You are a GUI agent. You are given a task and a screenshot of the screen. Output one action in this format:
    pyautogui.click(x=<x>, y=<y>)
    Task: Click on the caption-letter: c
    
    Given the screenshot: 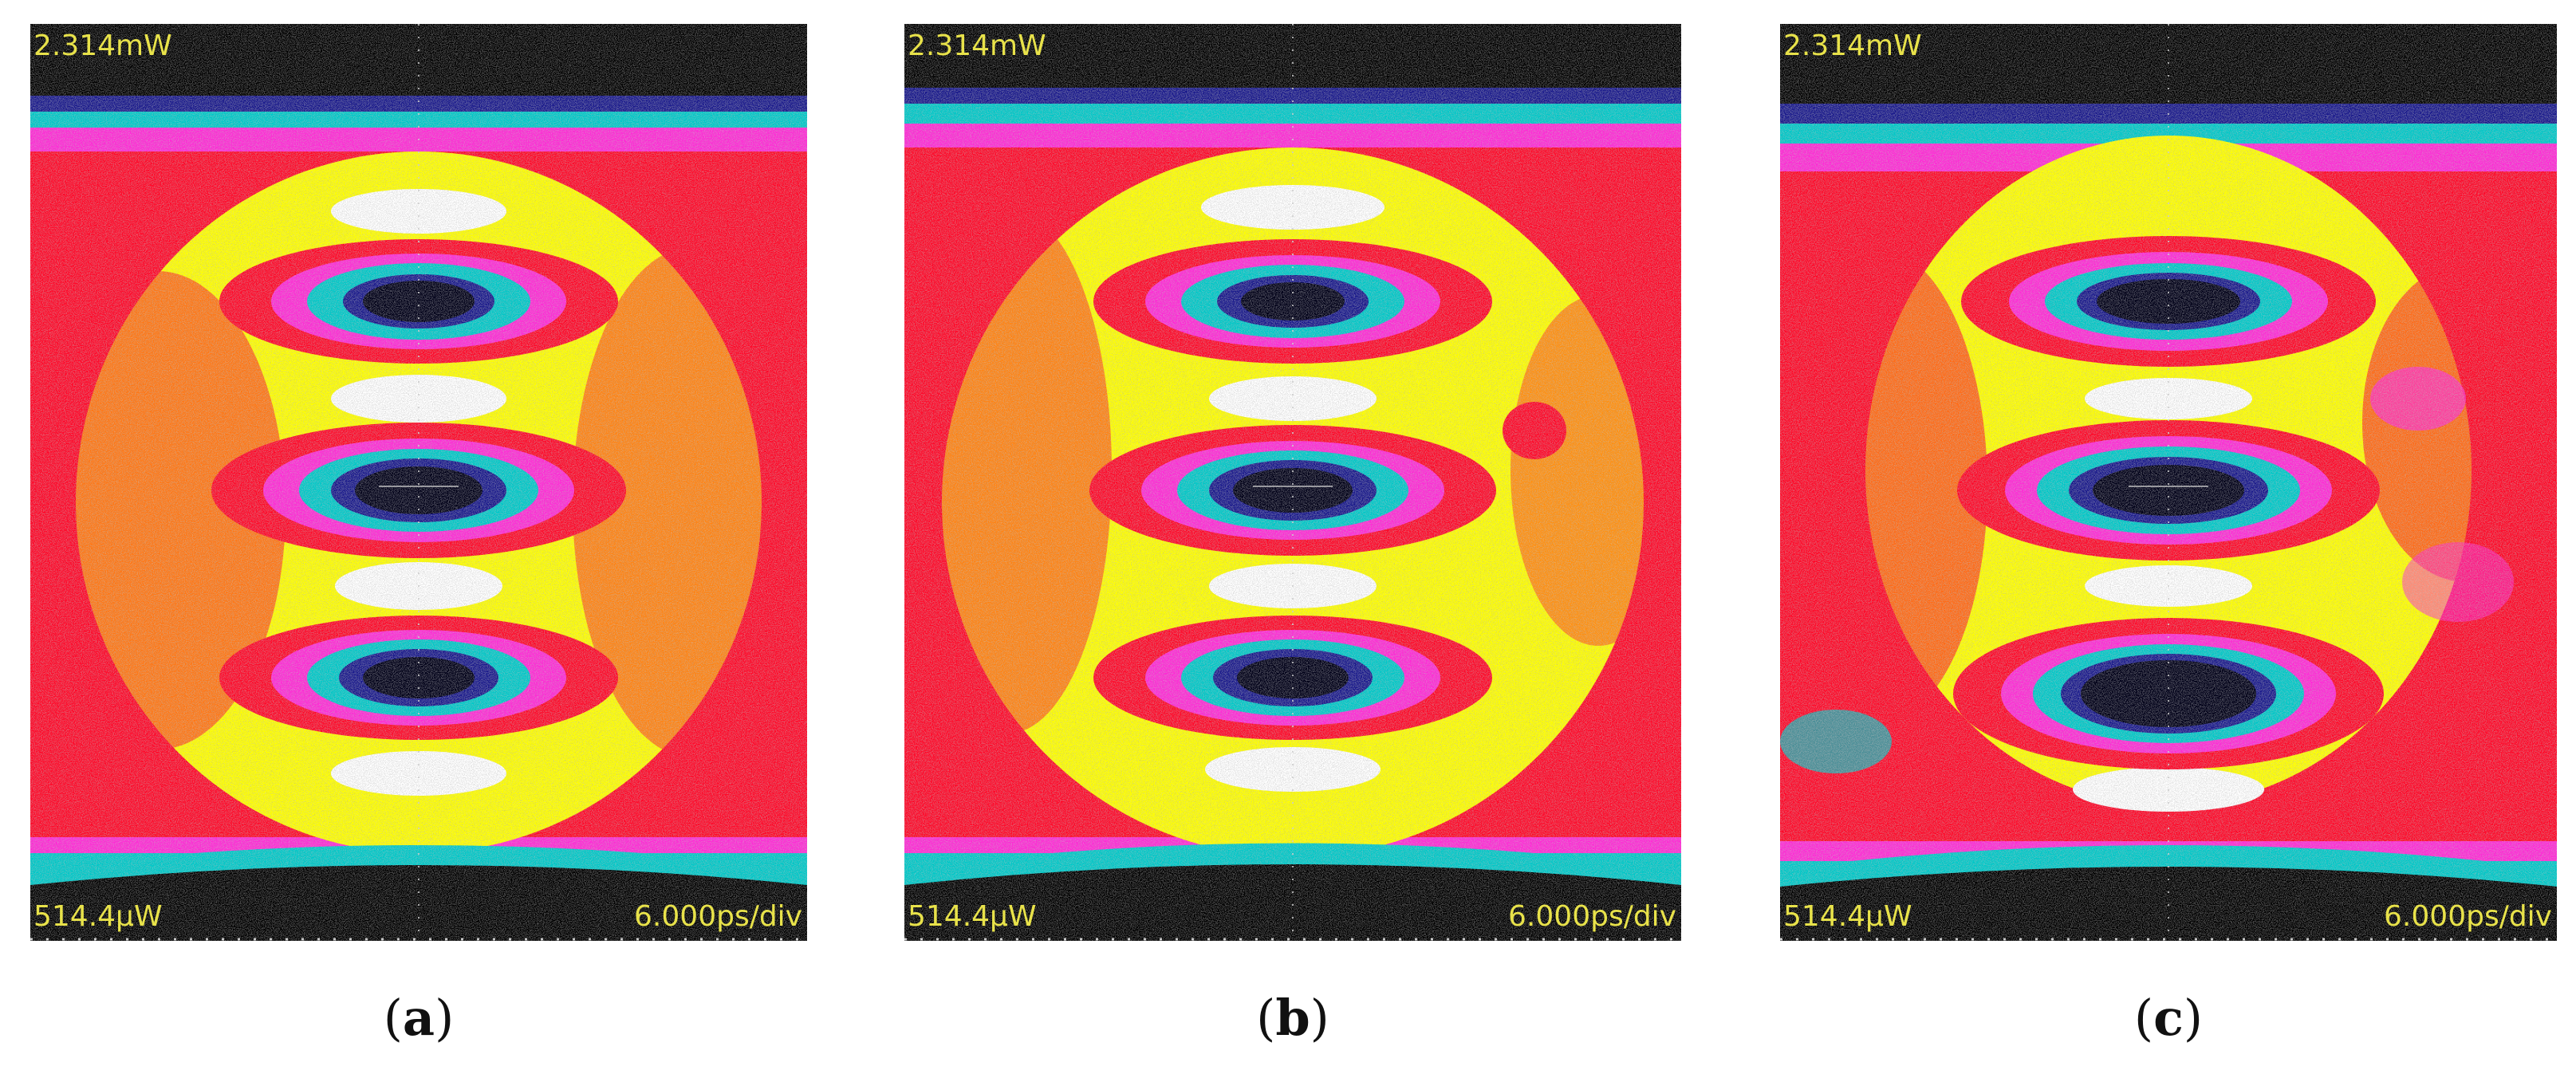 What is the action you would take?
    pyautogui.click(x=2168, y=1018)
    